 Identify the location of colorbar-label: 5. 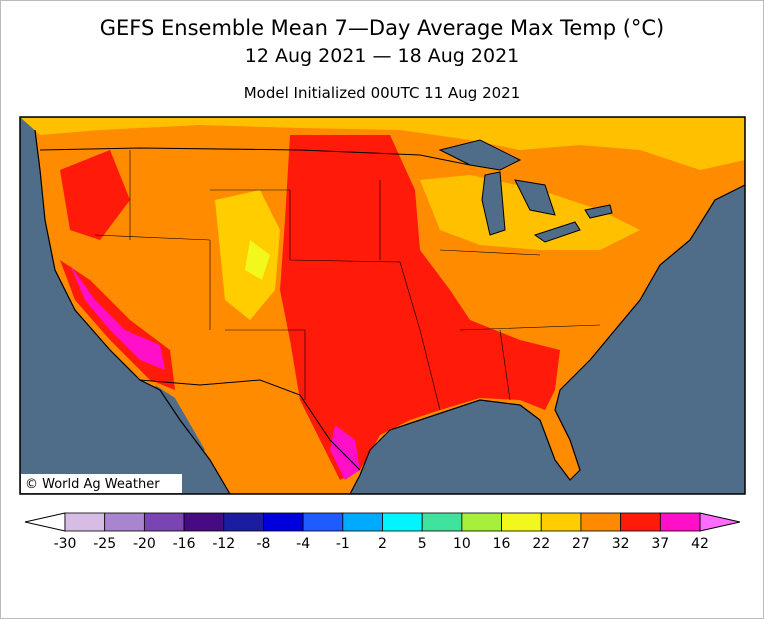
(422, 544).